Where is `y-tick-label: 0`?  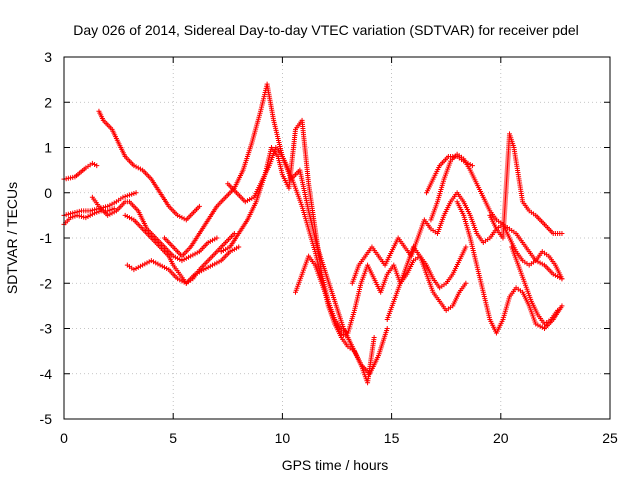 y-tick-label: 0 is located at coordinates (48, 193).